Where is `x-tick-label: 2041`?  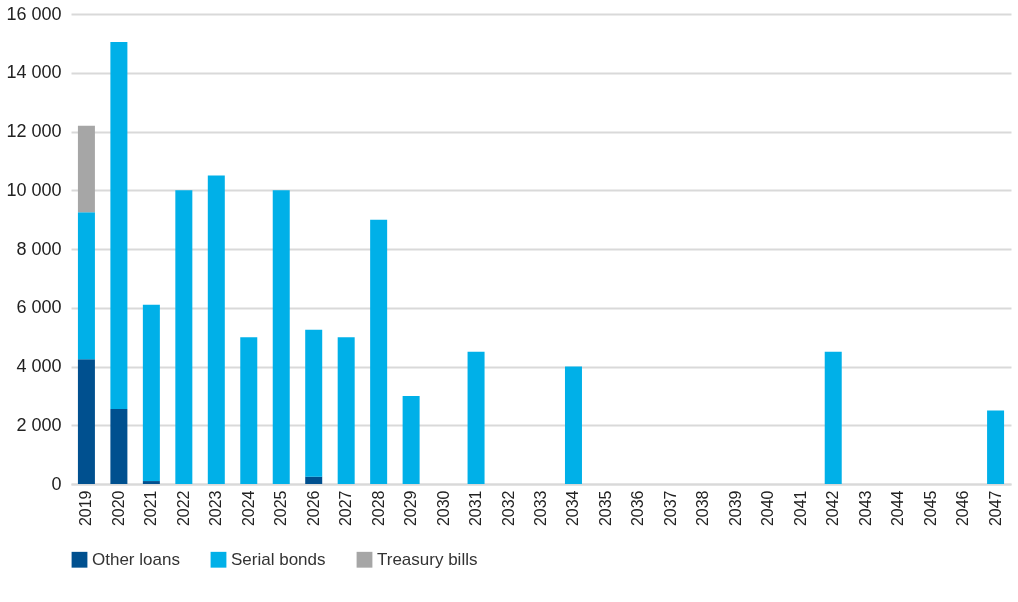
x-tick-label: 2041 is located at coordinates (800, 508).